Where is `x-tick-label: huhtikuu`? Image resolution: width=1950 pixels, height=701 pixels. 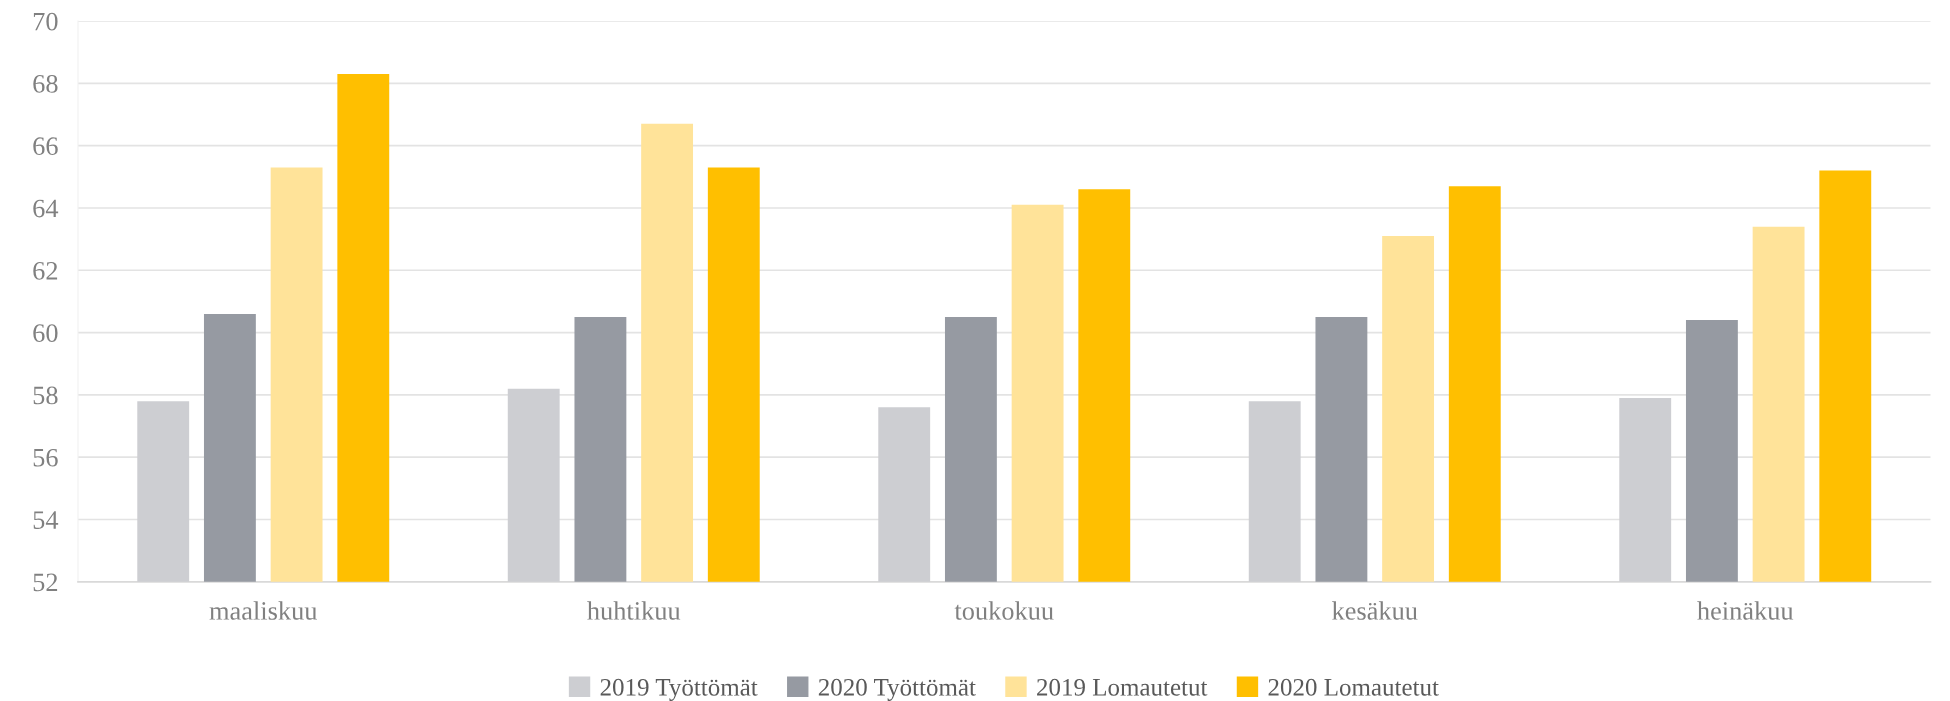
x-tick-label: huhtikuu is located at coordinates (634, 610).